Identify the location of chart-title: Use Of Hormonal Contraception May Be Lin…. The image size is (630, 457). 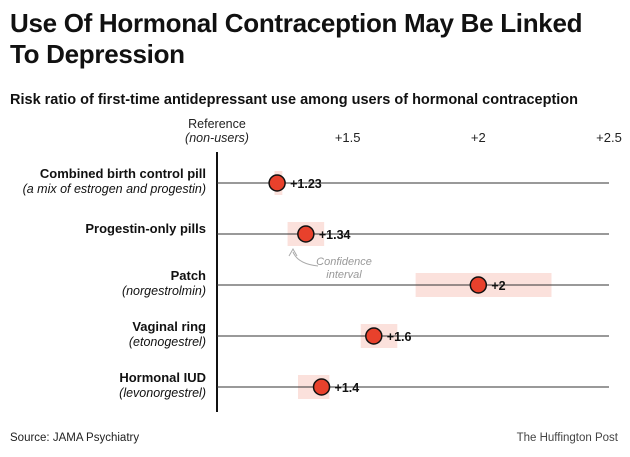
(296, 38).